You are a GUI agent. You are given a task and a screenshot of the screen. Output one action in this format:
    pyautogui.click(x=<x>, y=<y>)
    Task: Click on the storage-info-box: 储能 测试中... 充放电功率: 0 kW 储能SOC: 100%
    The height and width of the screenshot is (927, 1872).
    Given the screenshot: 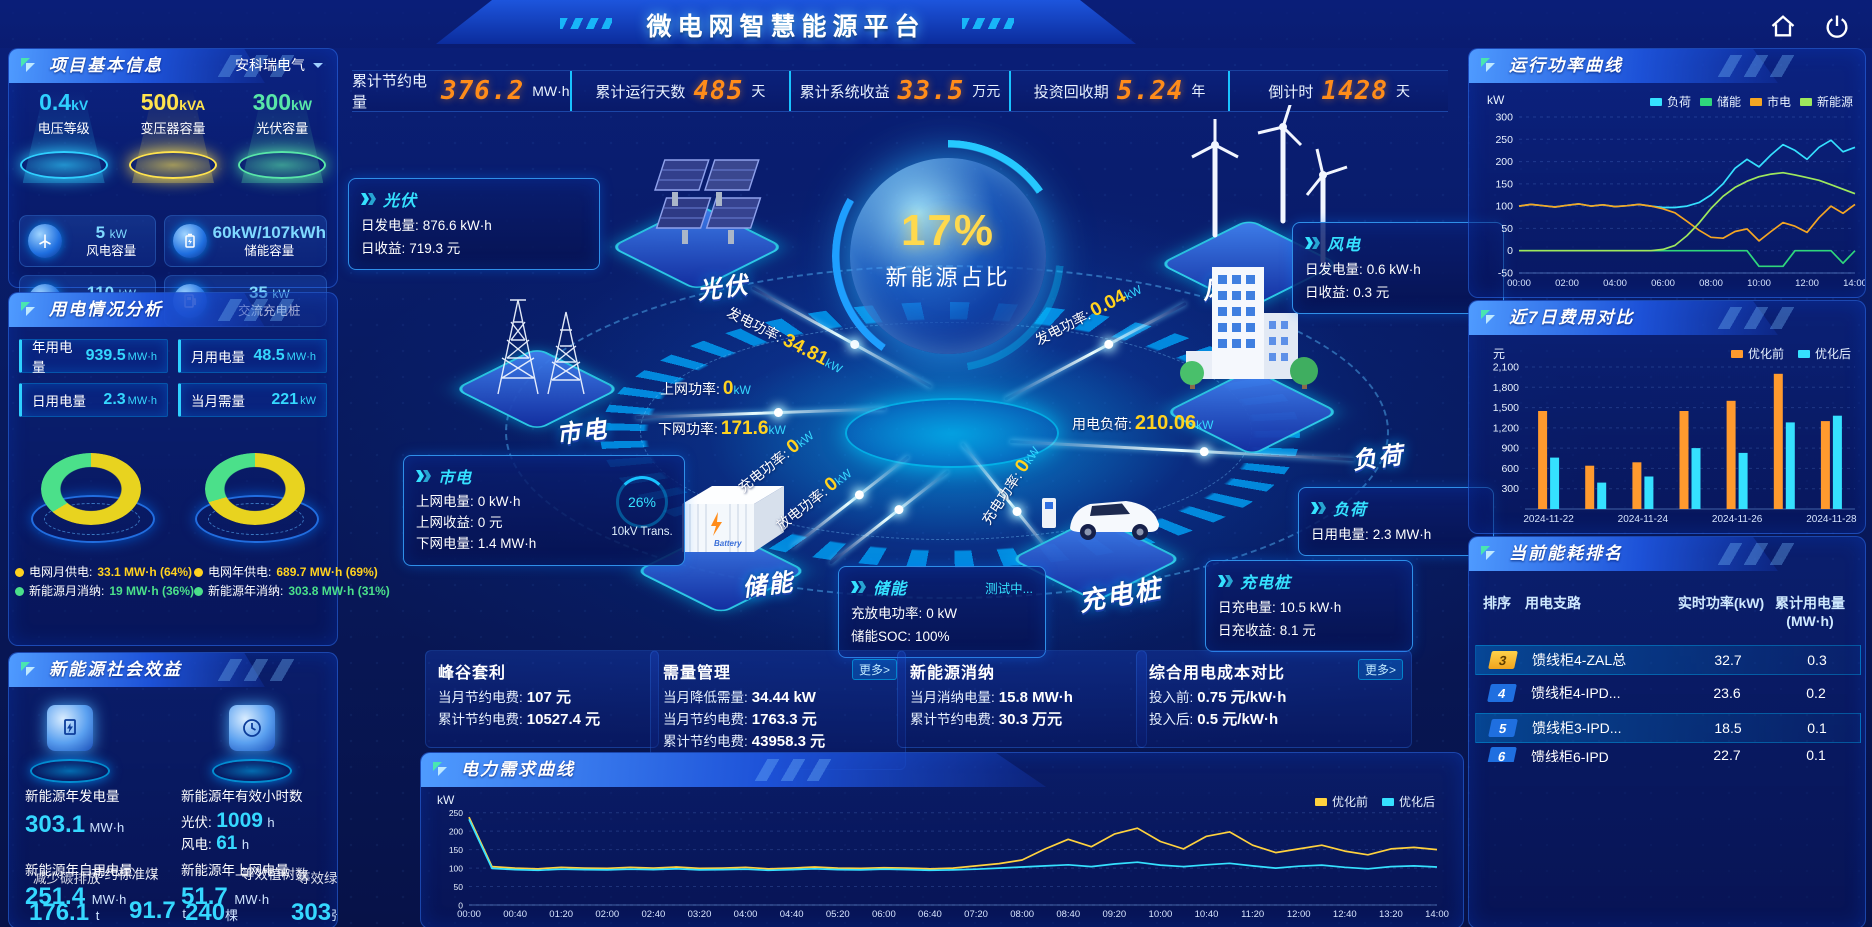 What is the action you would take?
    pyautogui.click(x=942, y=612)
    